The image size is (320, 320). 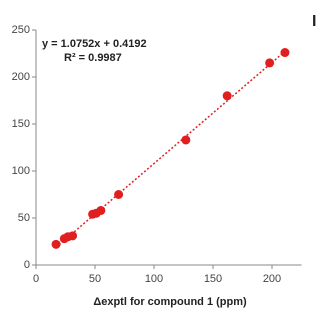 I want to click on equation: y = 1.0752x + 0.4192, so click(x=94, y=44).